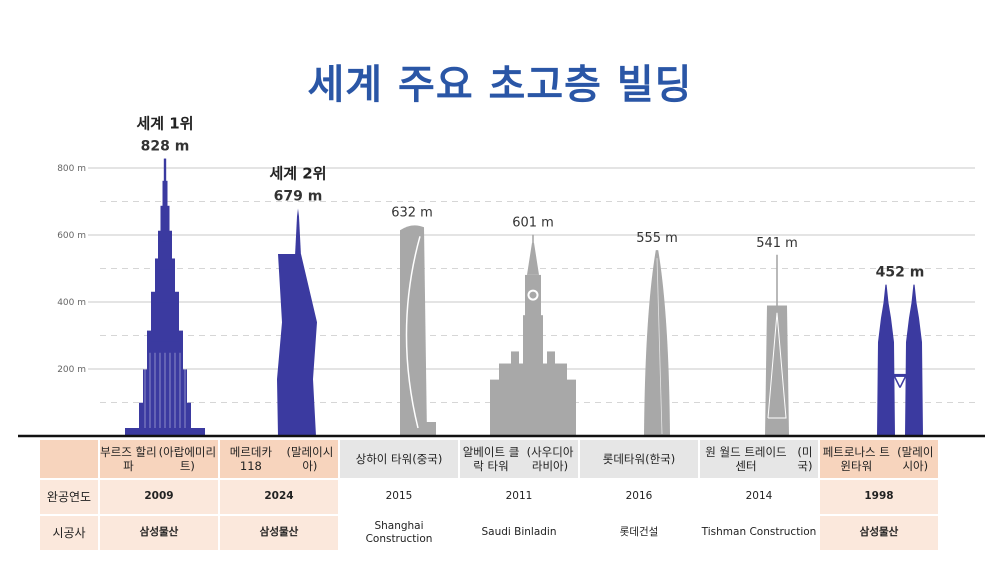 The image size is (1000, 573). What do you see at coordinates (550, 458) in the screenshot?
I see `building-country: (사우디아라비아)` at bounding box center [550, 458].